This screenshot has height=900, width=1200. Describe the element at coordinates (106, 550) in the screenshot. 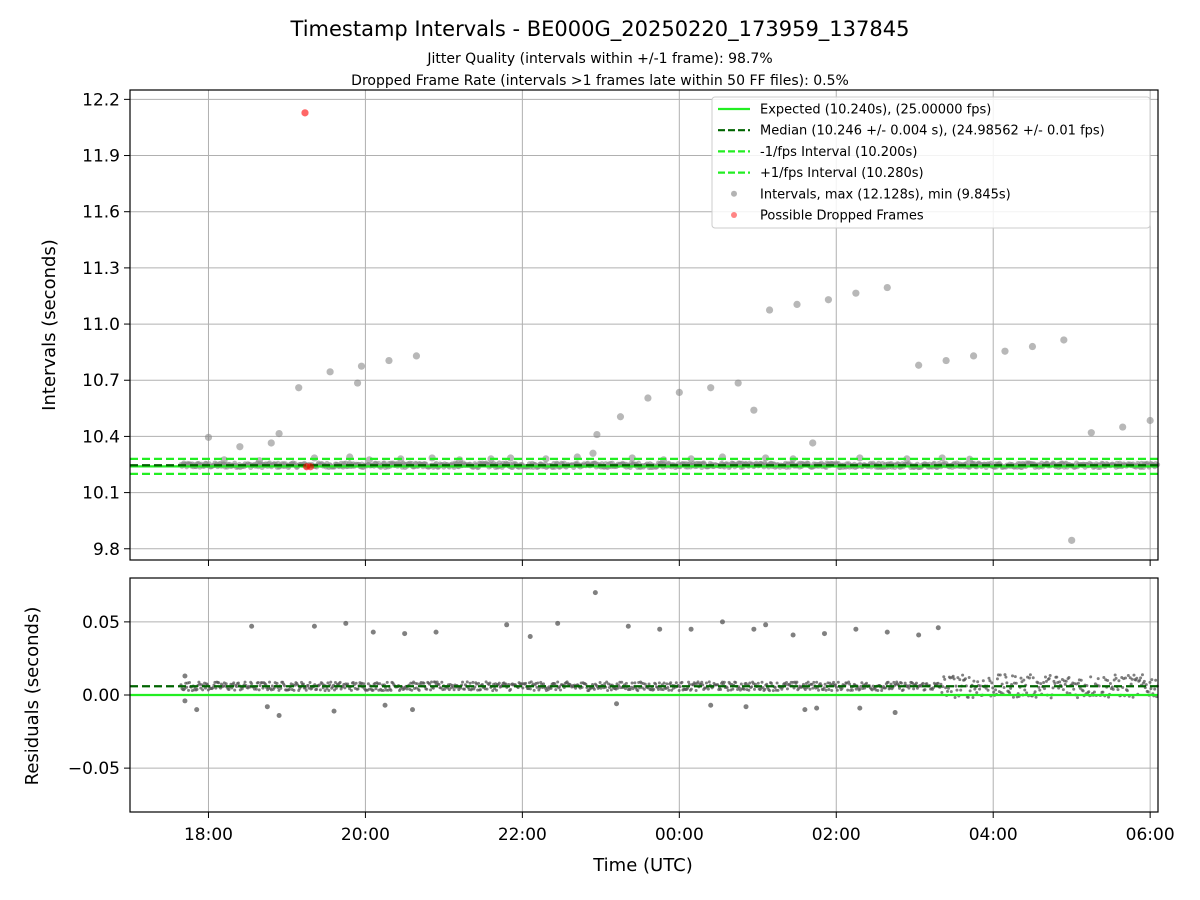

I see `y-tick-label: 9.8` at that location.